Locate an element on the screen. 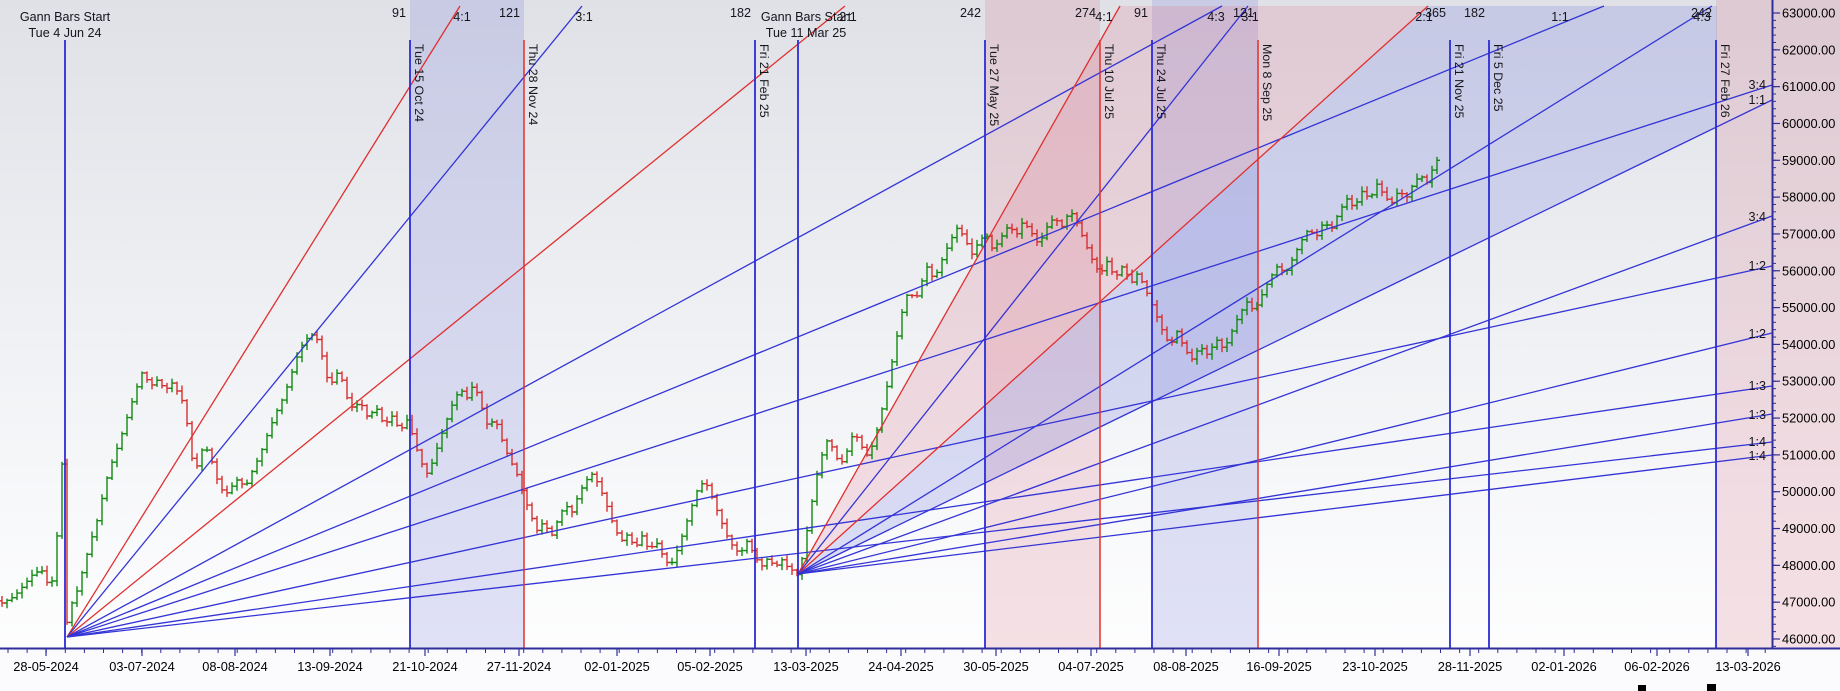  price-axis-label: 46000.00 is located at coordinates (1808, 639).